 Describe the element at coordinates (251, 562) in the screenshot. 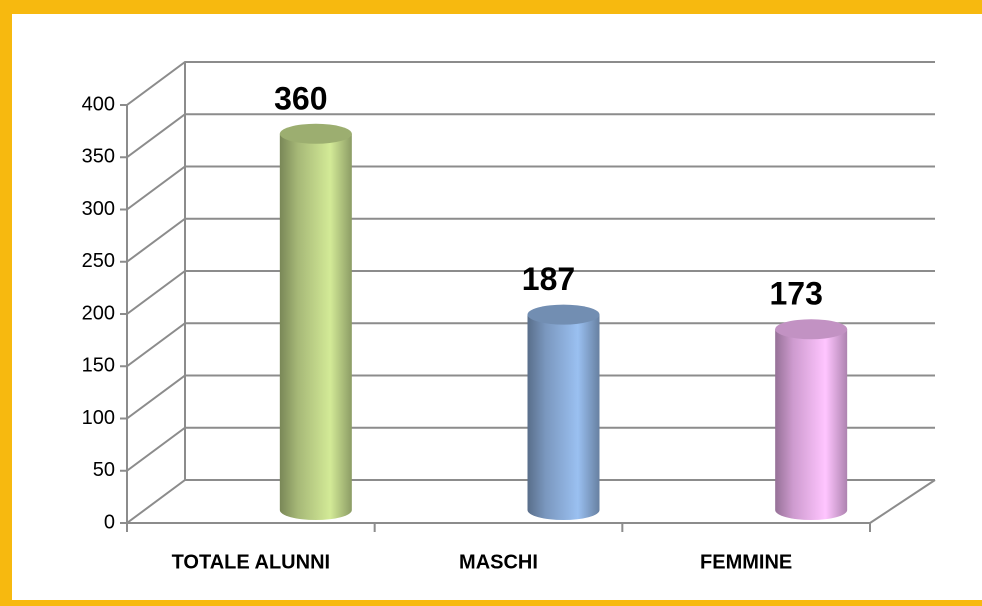

I see `x-tick-label: TOTALE ALUNNI` at that location.